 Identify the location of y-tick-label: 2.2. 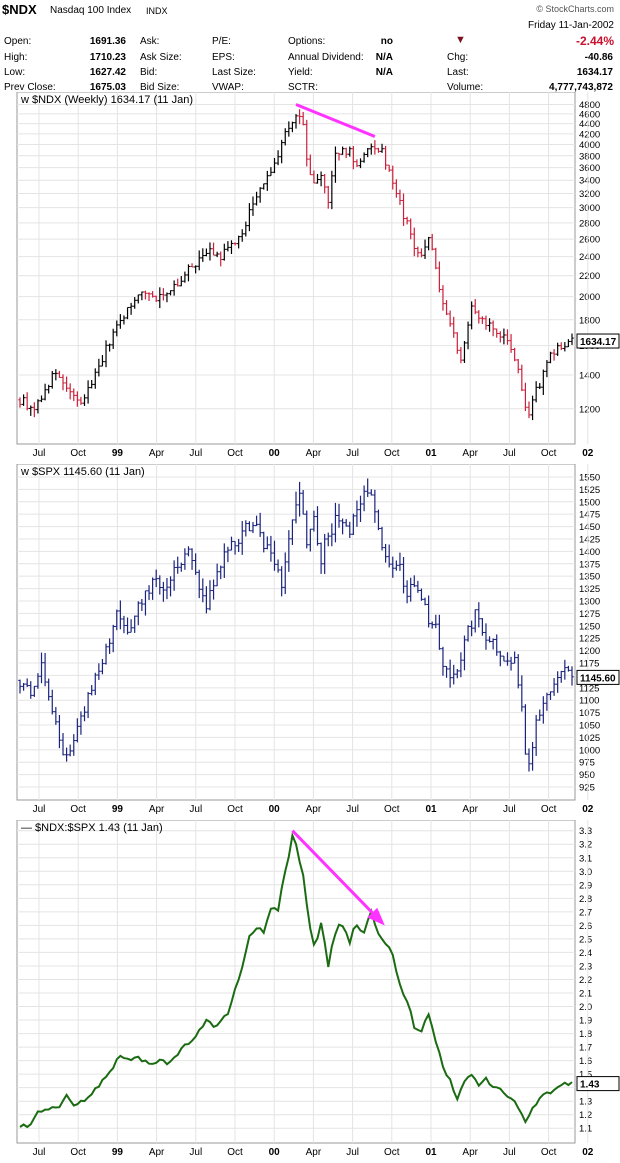
(585, 980).